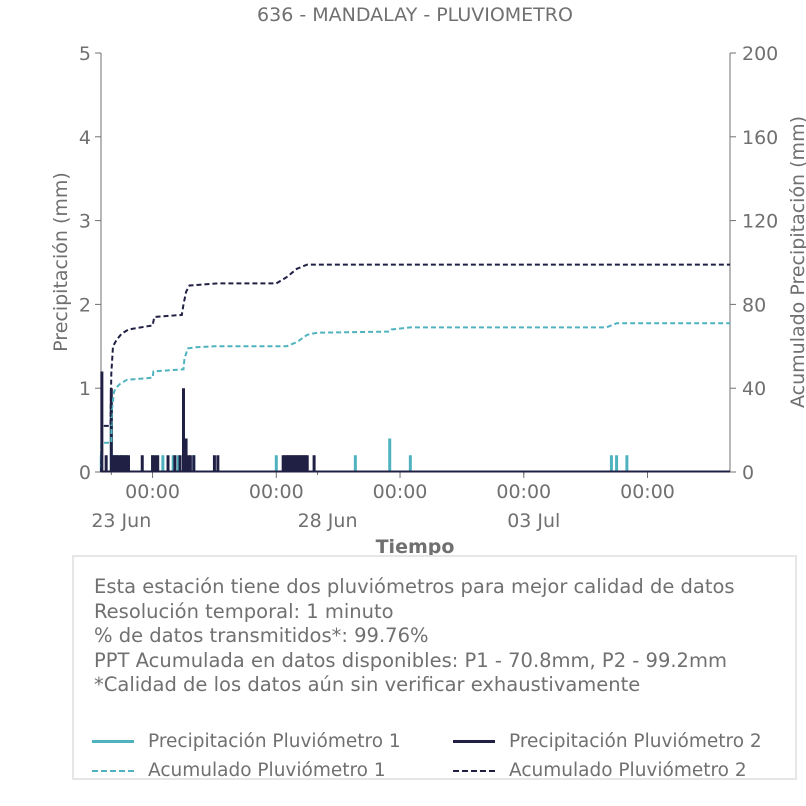 This screenshot has width=806, height=806. Describe the element at coordinates (533, 521) in the screenshot. I see `x-tick-label-date: 03 Jul` at that location.